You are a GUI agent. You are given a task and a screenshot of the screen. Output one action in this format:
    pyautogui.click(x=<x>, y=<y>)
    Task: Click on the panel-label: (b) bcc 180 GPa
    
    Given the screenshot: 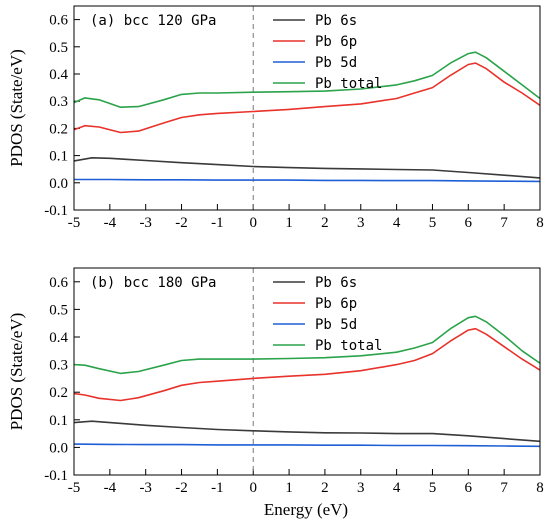 What is the action you would take?
    pyautogui.click(x=153, y=283)
    